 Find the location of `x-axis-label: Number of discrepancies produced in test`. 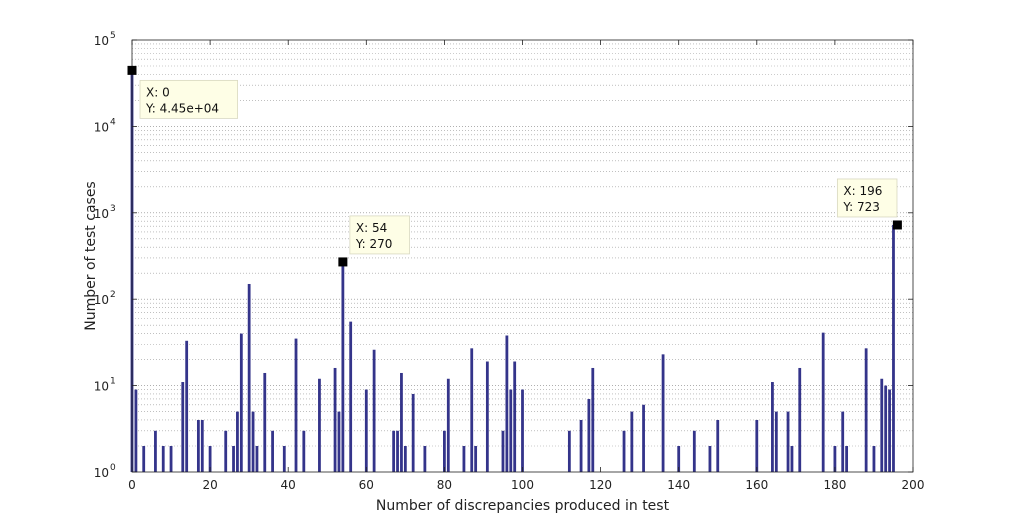

x-axis-label: Number of discrepancies produced in test is located at coordinates (523, 506).